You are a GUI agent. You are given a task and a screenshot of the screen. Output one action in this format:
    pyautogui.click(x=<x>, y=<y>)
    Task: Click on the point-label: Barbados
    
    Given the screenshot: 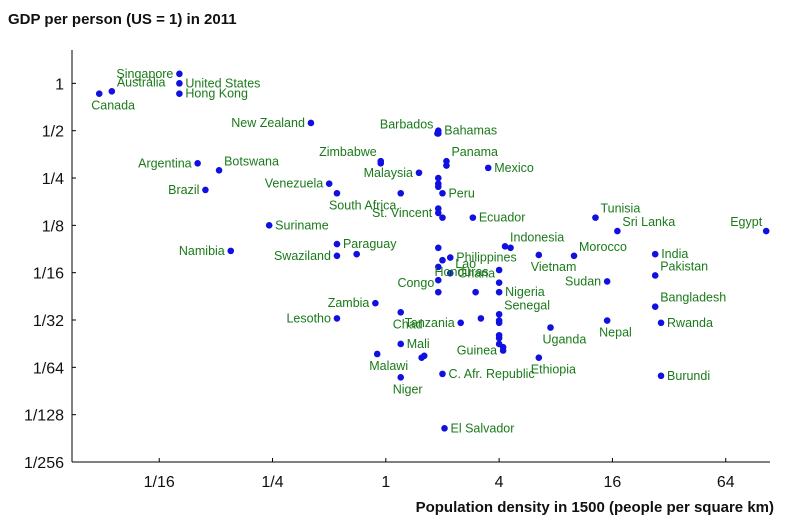 What is the action you would take?
    pyautogui.click(x=407, y=124)
    